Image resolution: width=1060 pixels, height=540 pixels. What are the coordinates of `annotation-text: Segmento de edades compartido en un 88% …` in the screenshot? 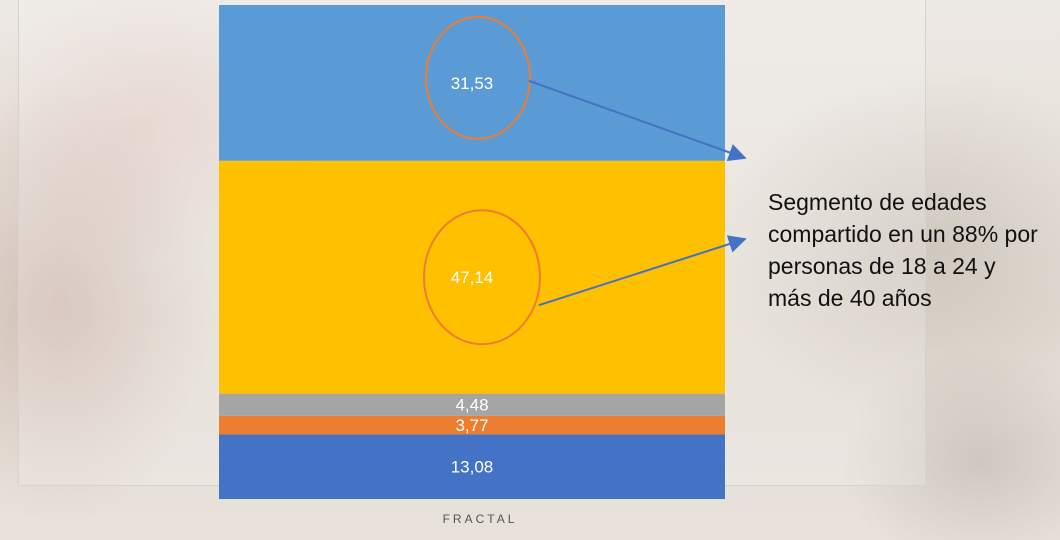 It's located at (903, 250).